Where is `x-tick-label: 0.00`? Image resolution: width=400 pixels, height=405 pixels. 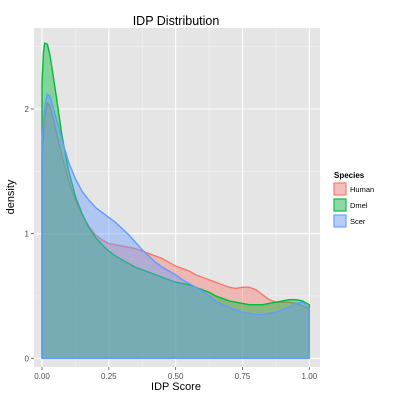
x-tick-label: 0.00 is located at coordinates (42, 376).